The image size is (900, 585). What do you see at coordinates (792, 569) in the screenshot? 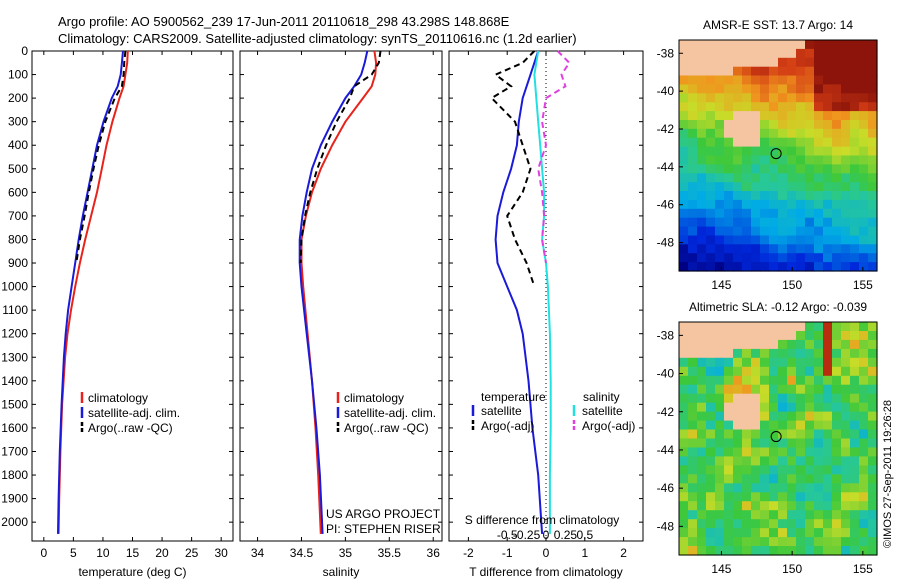
I see `x-tick-label: 150` at bounding box center [792, 569].